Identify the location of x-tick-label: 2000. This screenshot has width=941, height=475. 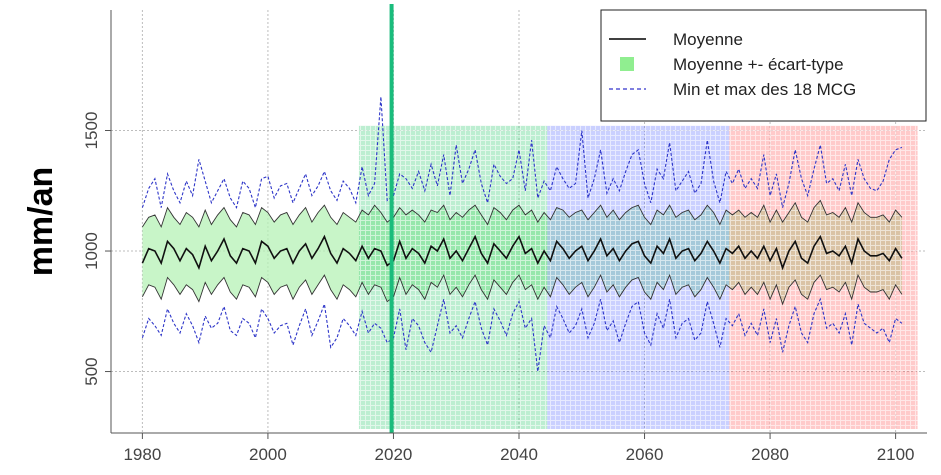
(268, 454).